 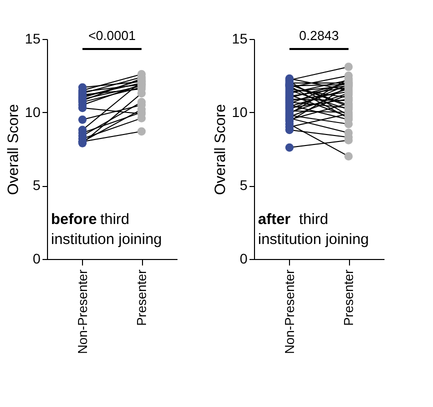 What do you see at coordinates (106, 229) in the screenshot?
I see `annotation: before third institution joining` at bounding box center [106, 229].